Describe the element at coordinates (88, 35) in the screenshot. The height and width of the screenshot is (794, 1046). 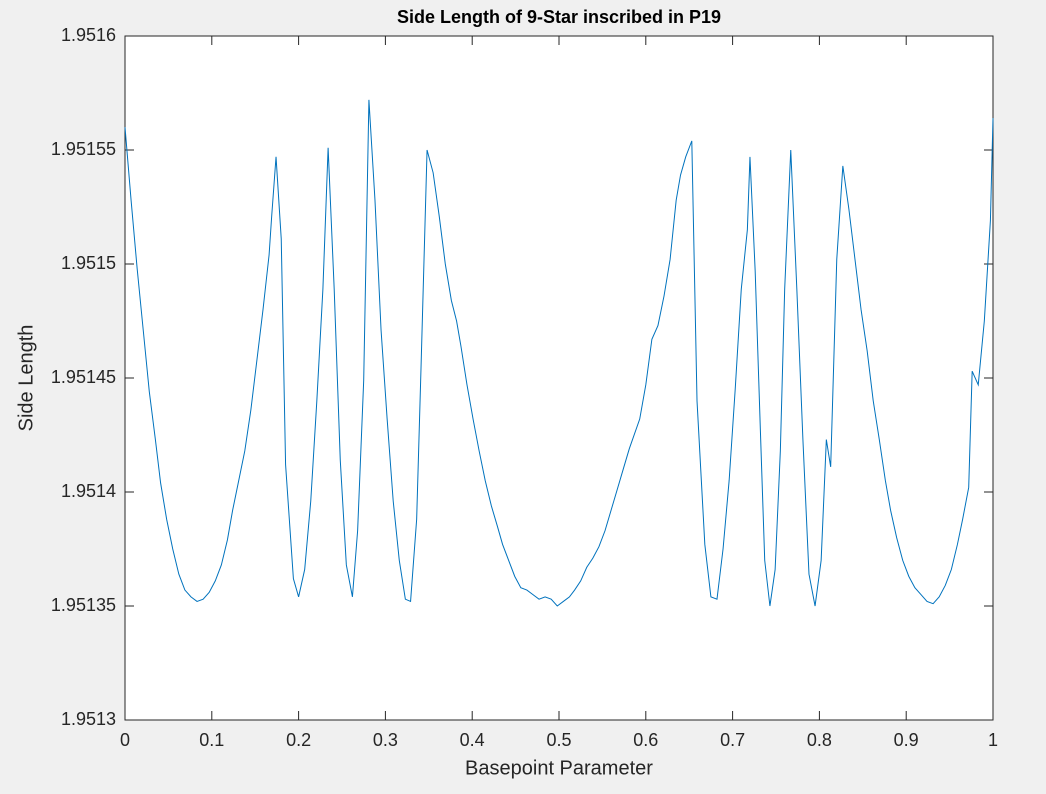
I see `y-tick-label: 1.9516` at that location.